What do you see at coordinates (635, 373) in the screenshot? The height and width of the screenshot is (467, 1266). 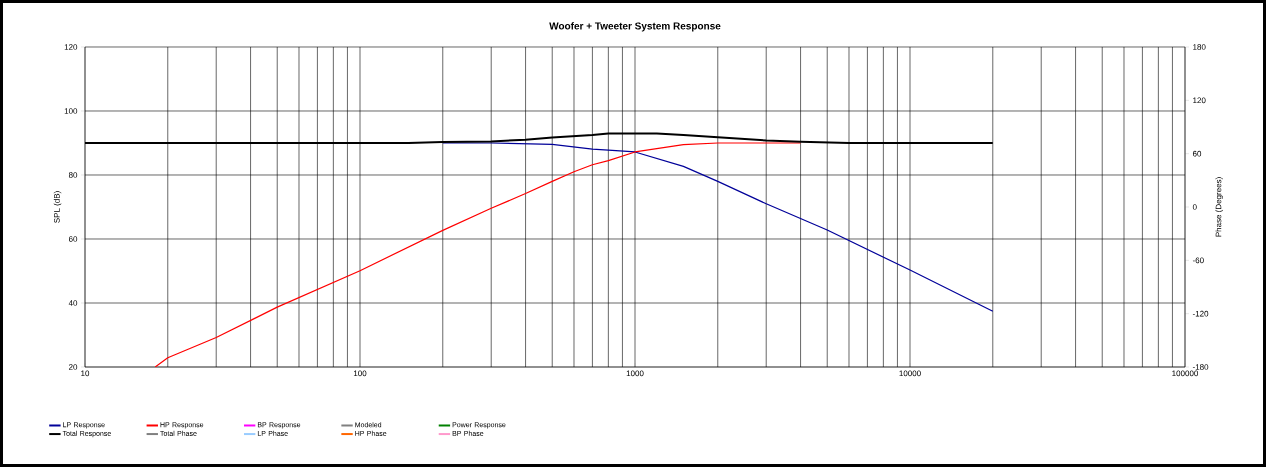 I see `x-tick-label: 1000` at bounding box center [635, 373].